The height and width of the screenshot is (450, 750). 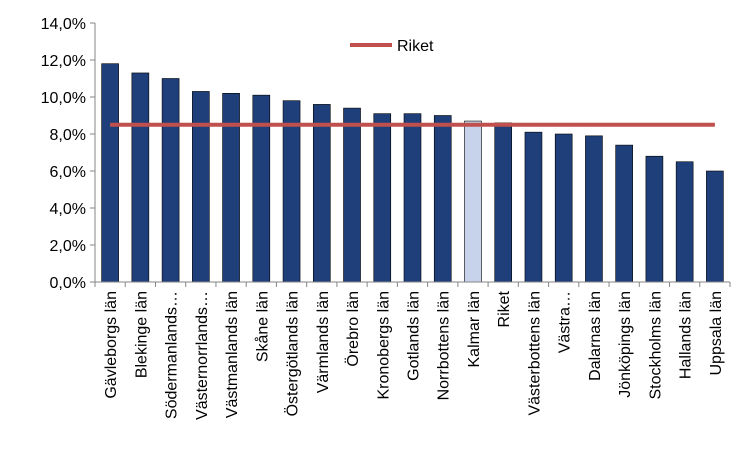 I want to click on y-tick-label: 10,0%, so click(x=63, y=98).